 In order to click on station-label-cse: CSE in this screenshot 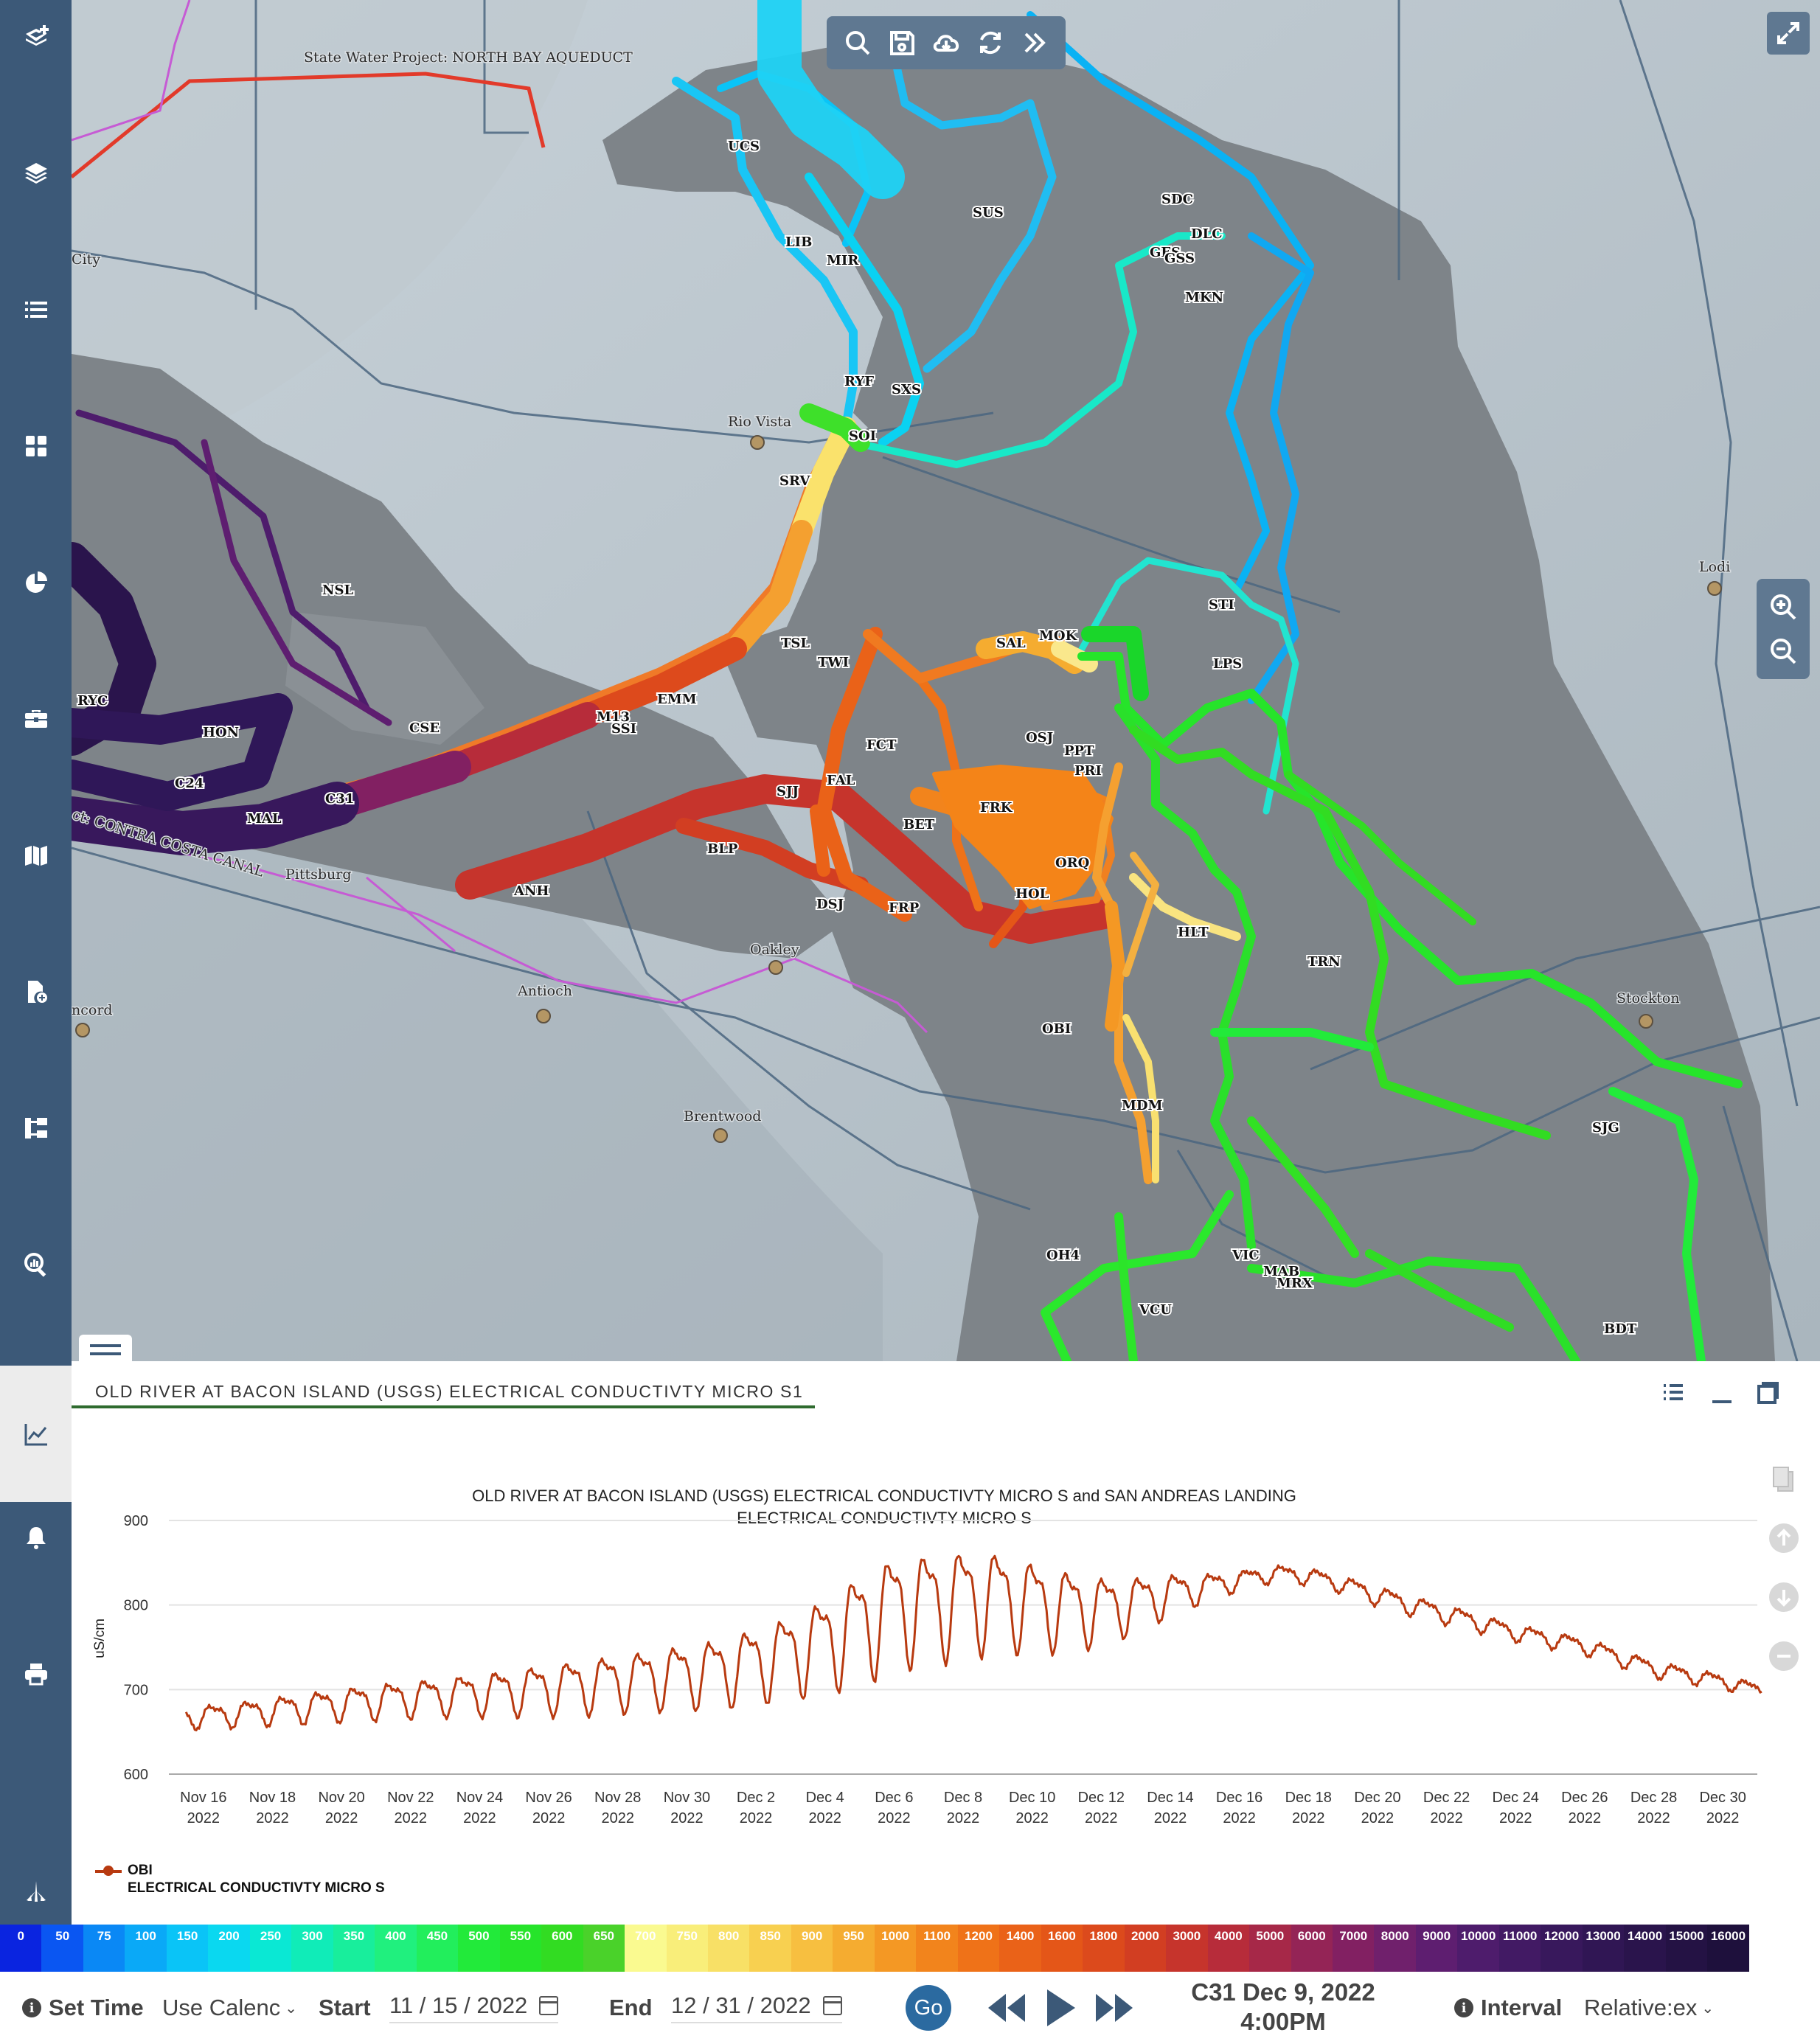, I will do `click(424, 728)`.